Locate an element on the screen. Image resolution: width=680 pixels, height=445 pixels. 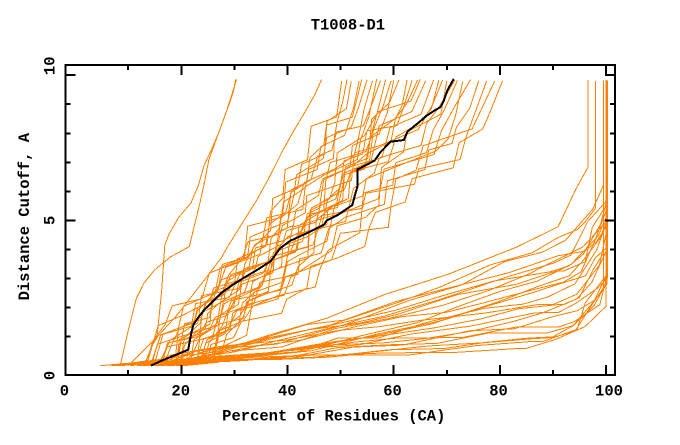
svg-text: 80 is located at coordinates (498, 391).